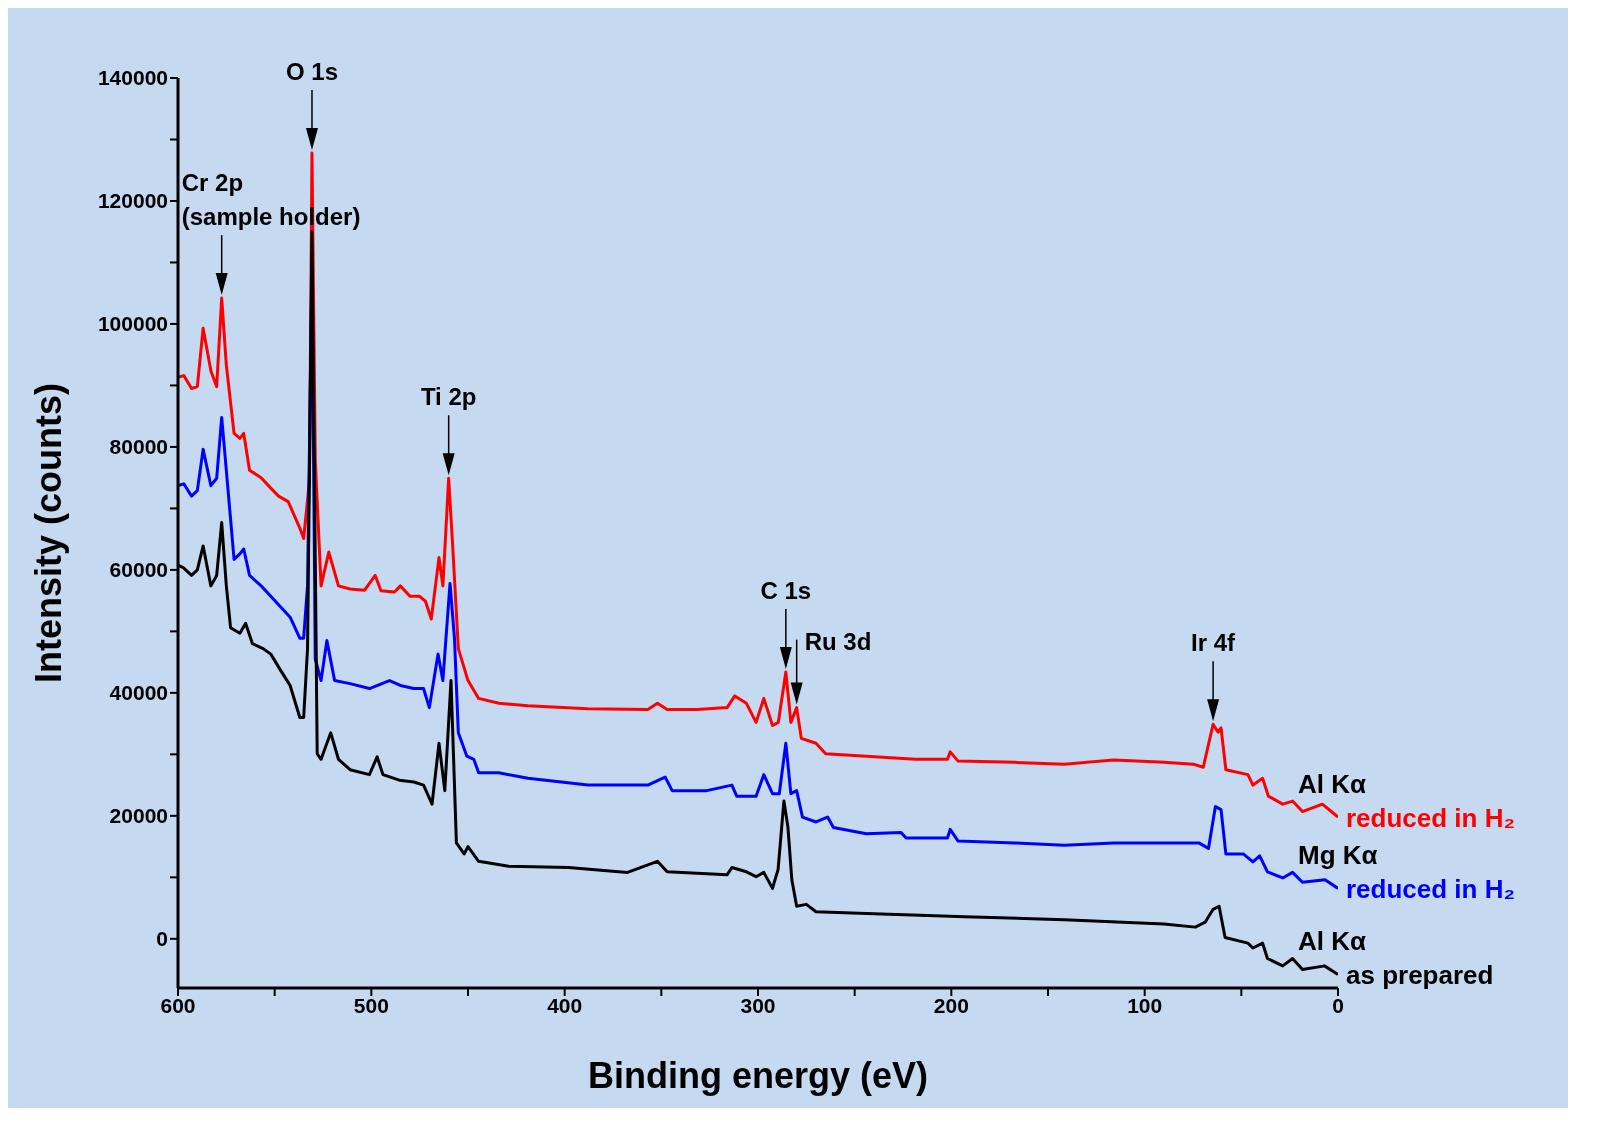 This screenshot has width=1608, height=1130. I want to click on y-tick-label: 100000, so click(132, 324).